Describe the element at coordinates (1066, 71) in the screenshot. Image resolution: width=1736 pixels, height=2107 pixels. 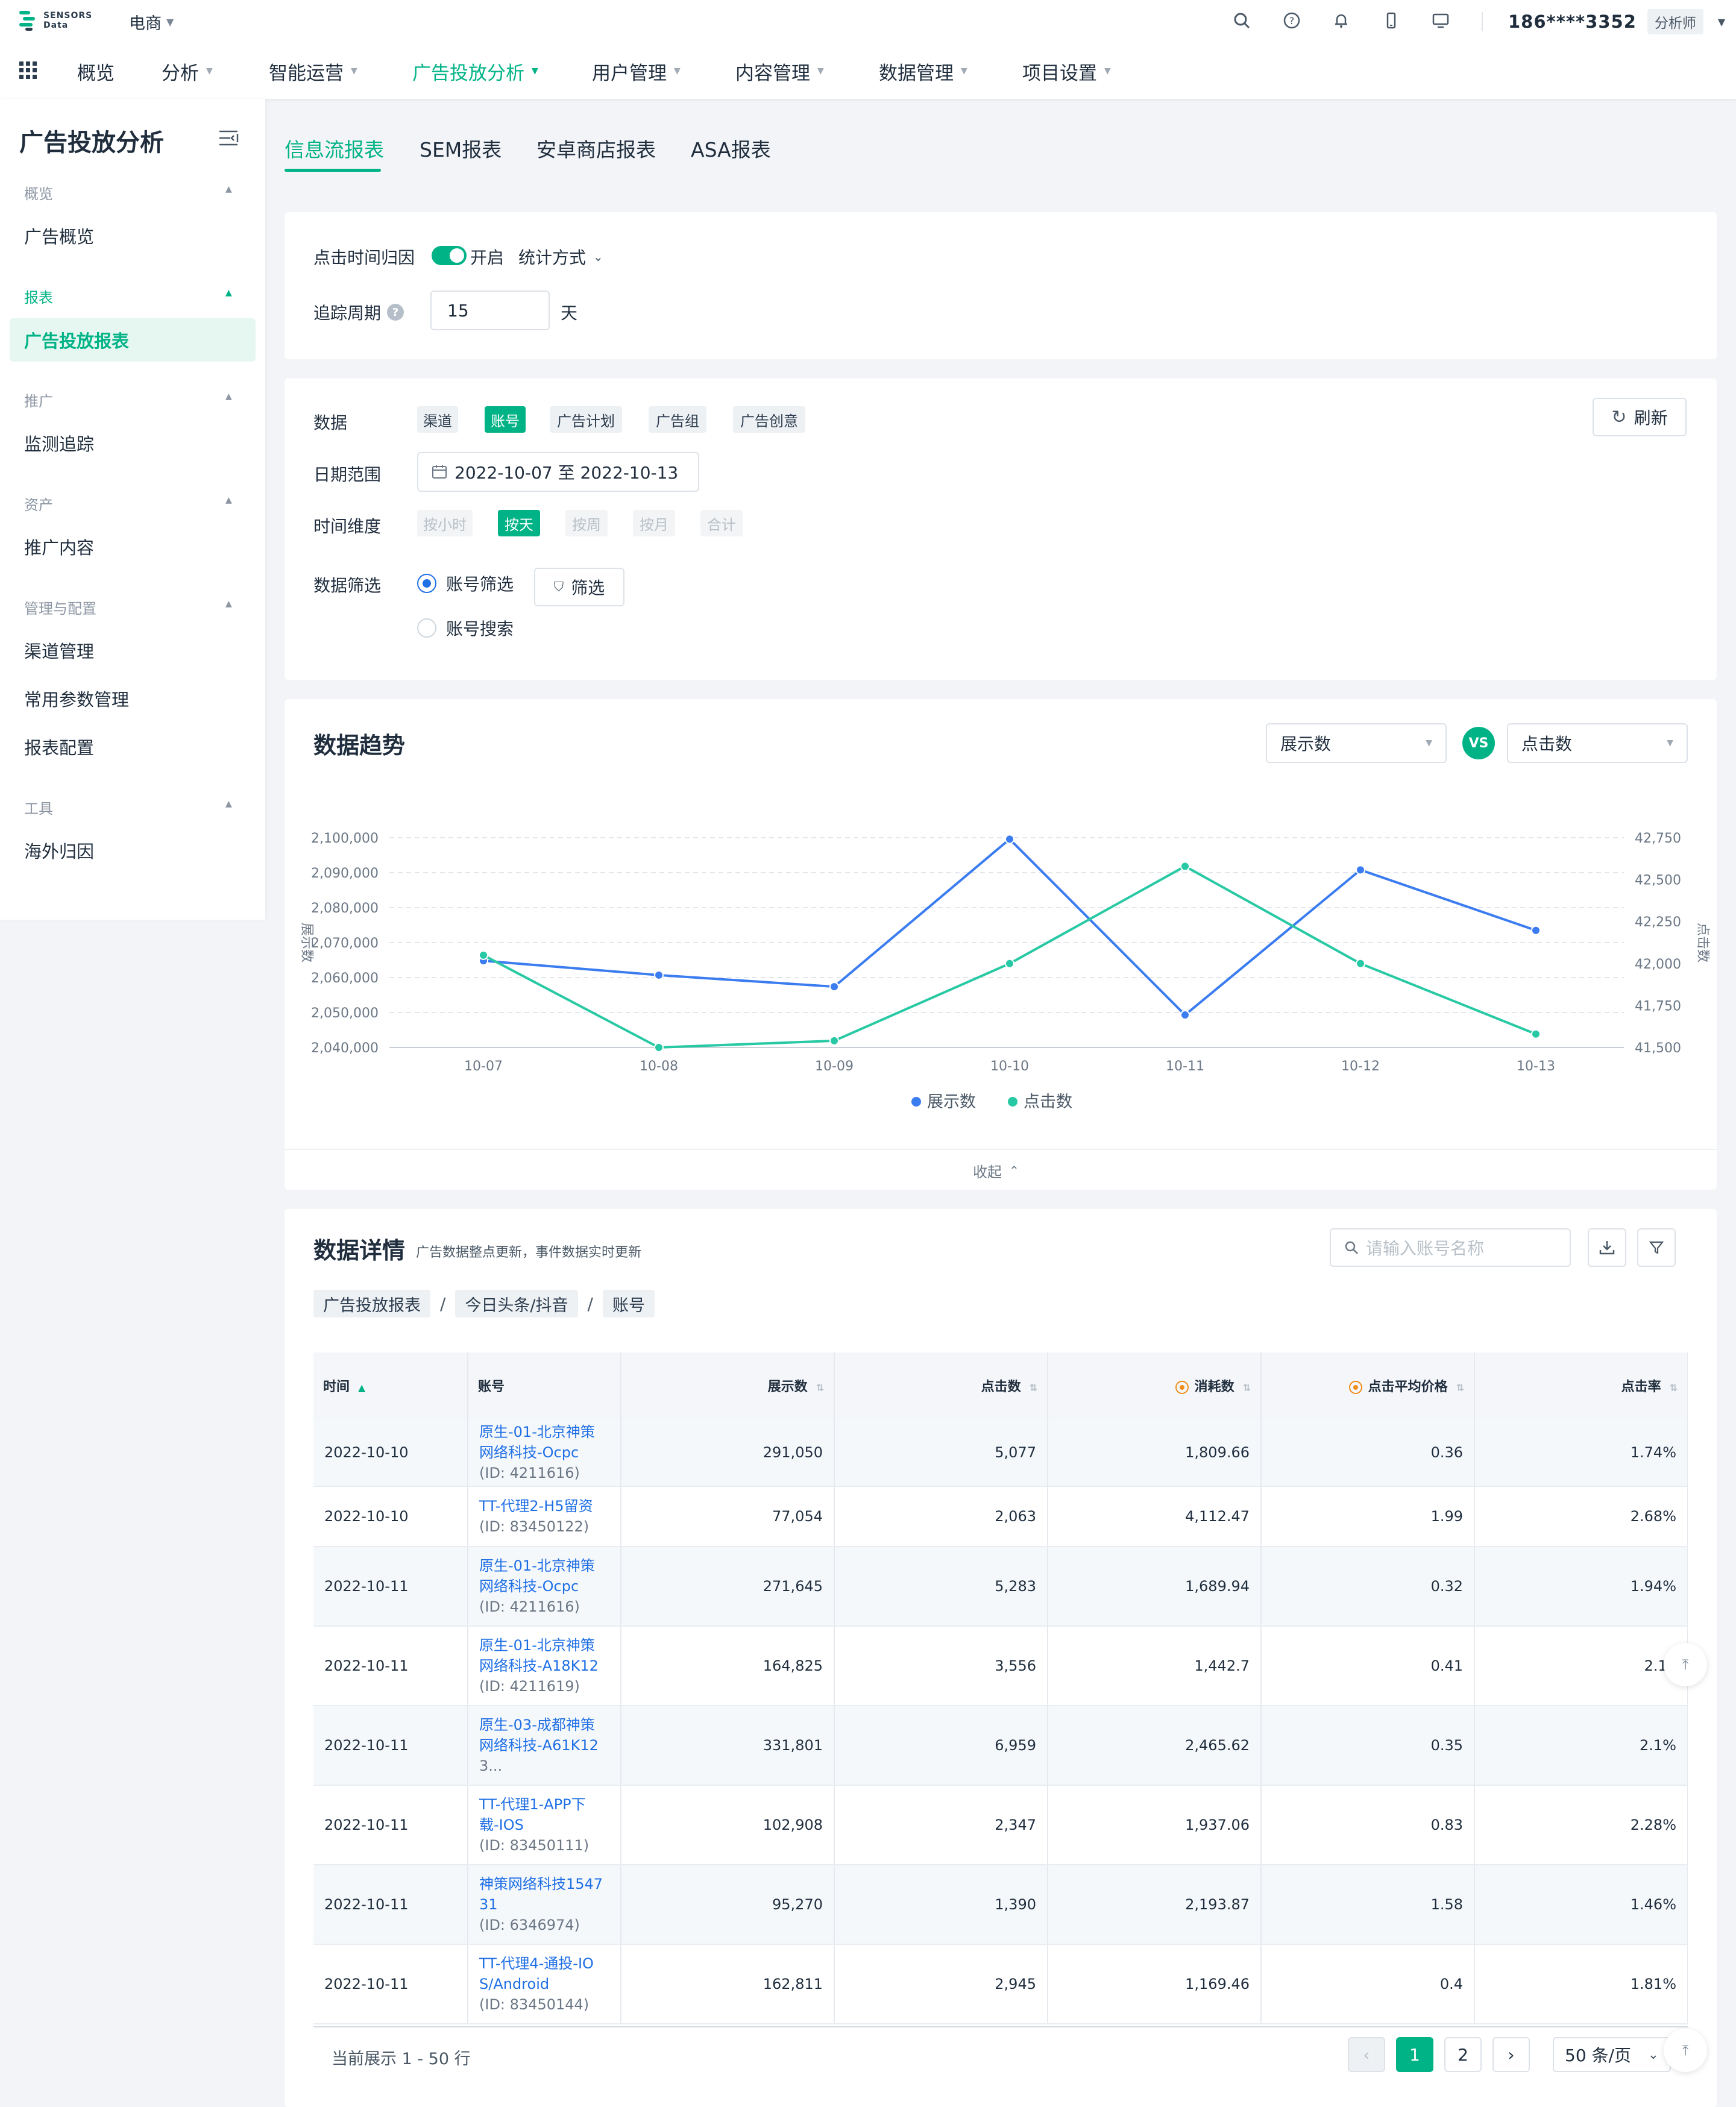
I see `nav-item-project-settings: 项目设置 ▼` at that location.